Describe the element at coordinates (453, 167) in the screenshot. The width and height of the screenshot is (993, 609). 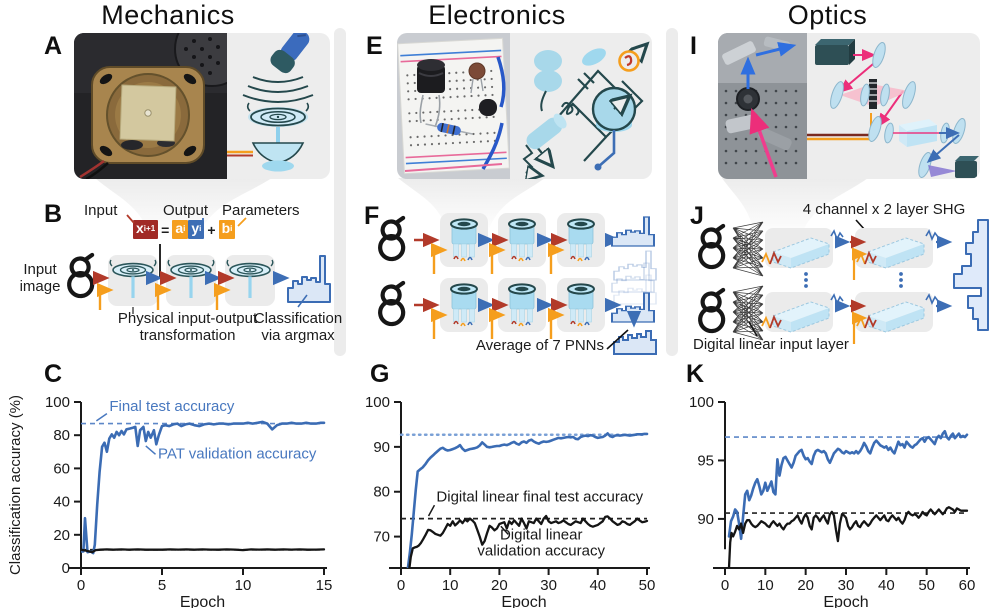
I see `pink-rail` at that location.